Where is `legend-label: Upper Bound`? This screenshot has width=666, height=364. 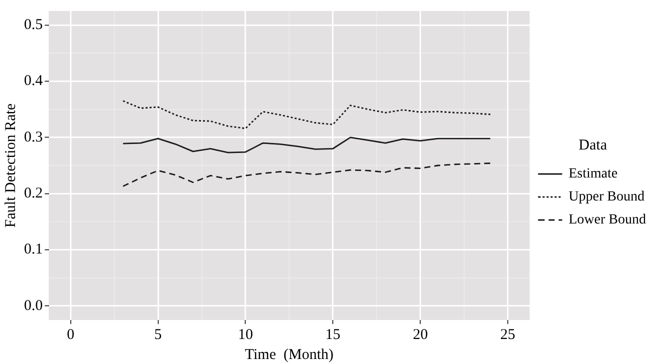 legend-label: Upper Bound is located at coordinates (606, 197).